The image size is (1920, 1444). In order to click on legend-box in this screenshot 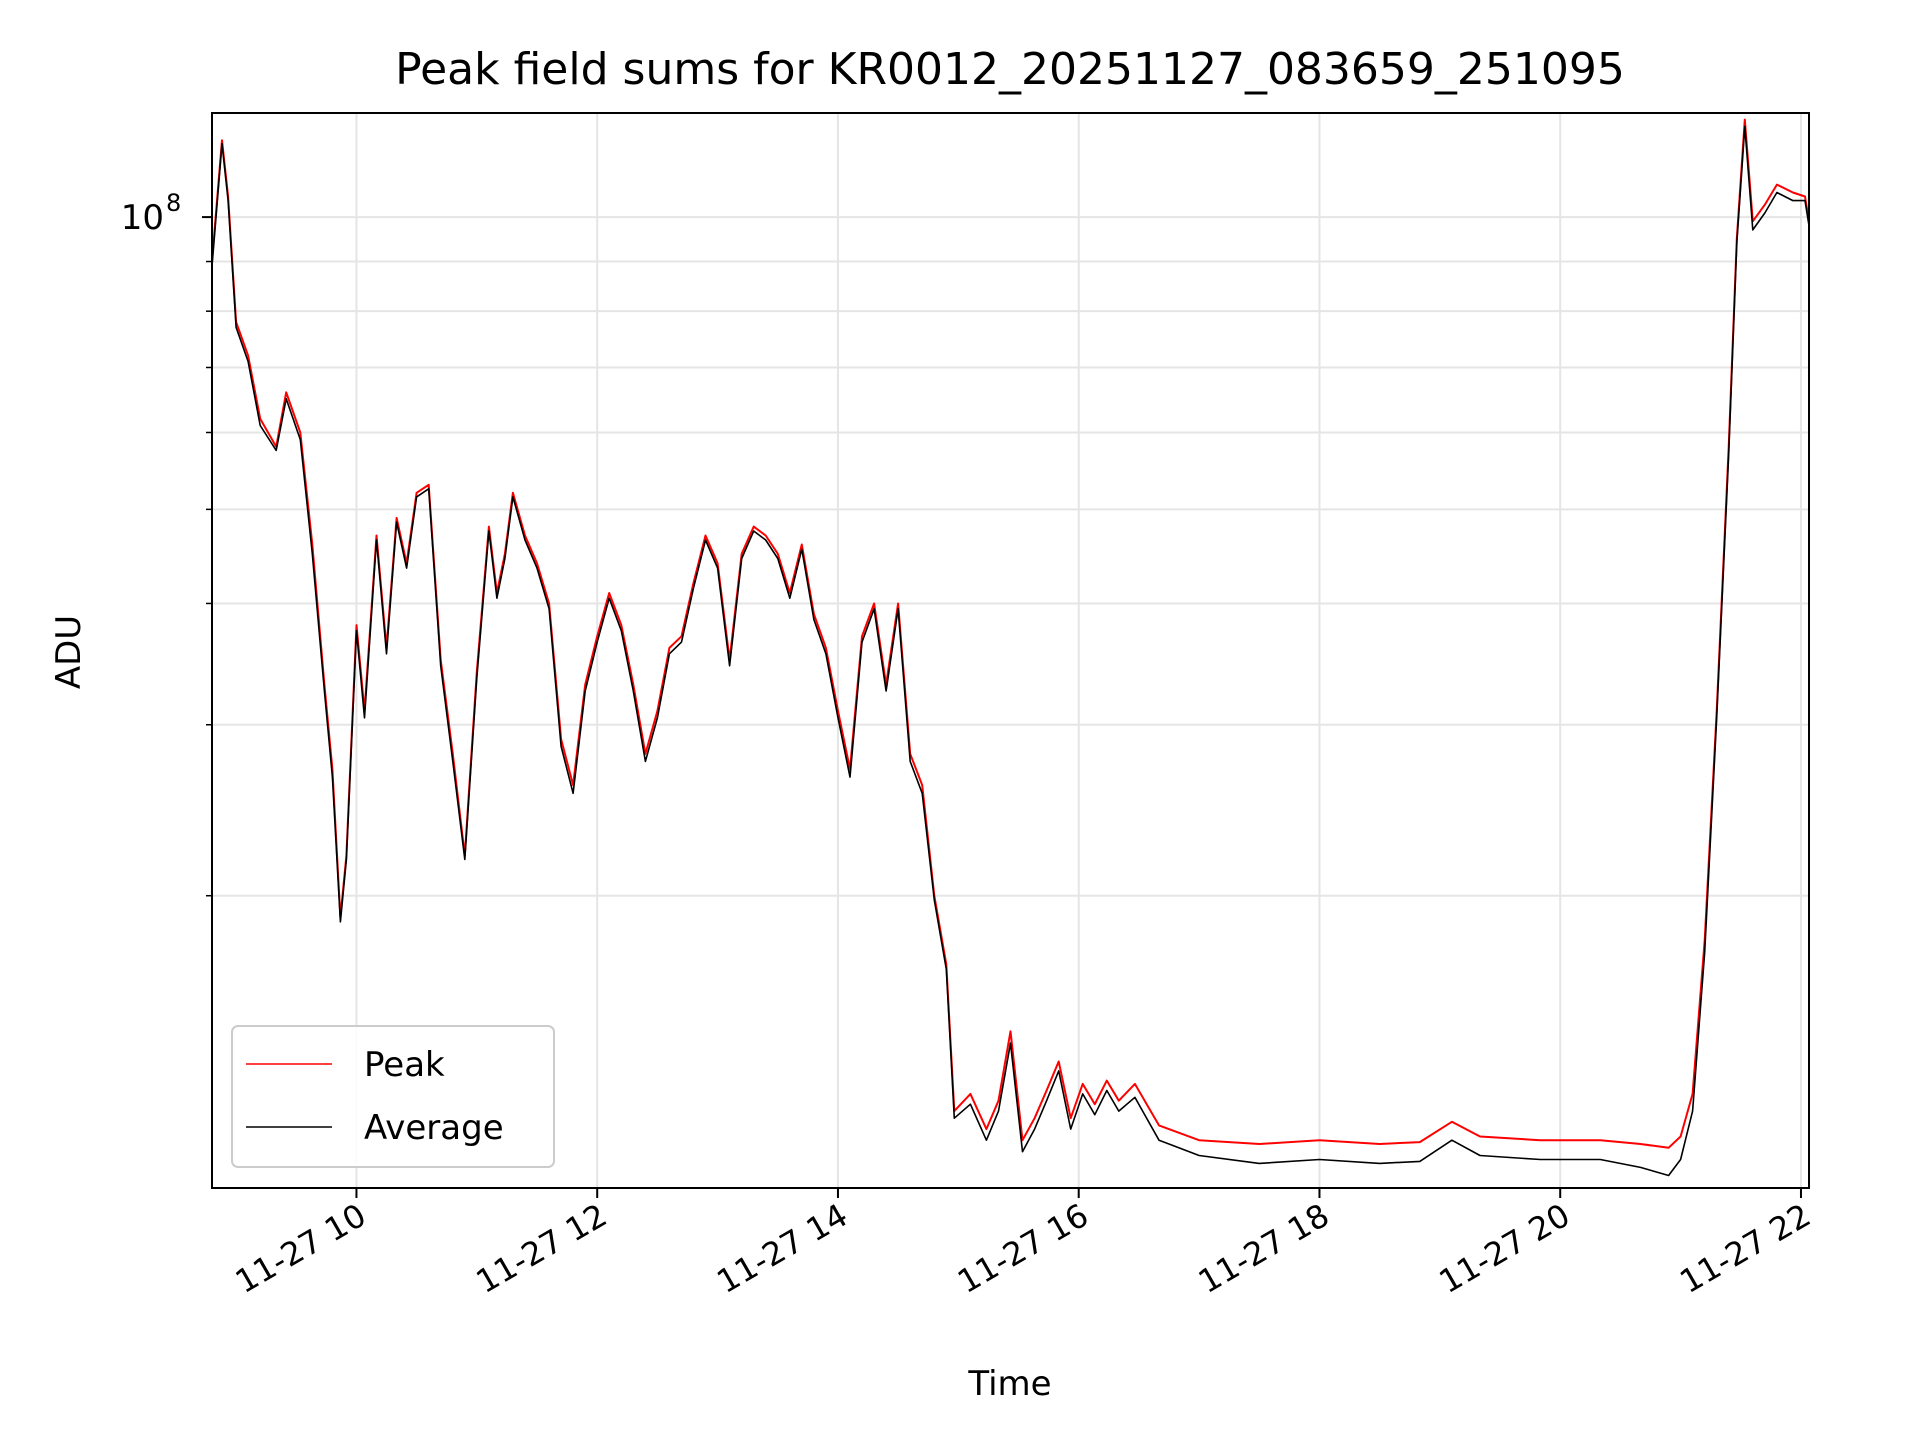, I will do `click(393, 1096)`.